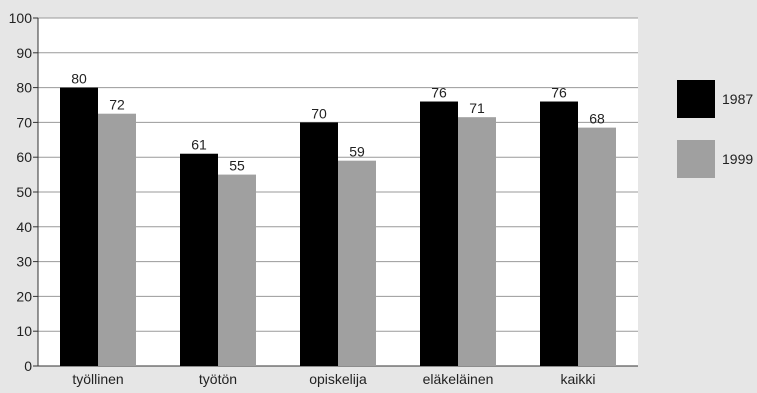 Image resolution: width=757 pixels, height=393 pixels. Describe the element at coordinates (24, 262) in the screenshot. I see `y-tick-label: 30` at that location.